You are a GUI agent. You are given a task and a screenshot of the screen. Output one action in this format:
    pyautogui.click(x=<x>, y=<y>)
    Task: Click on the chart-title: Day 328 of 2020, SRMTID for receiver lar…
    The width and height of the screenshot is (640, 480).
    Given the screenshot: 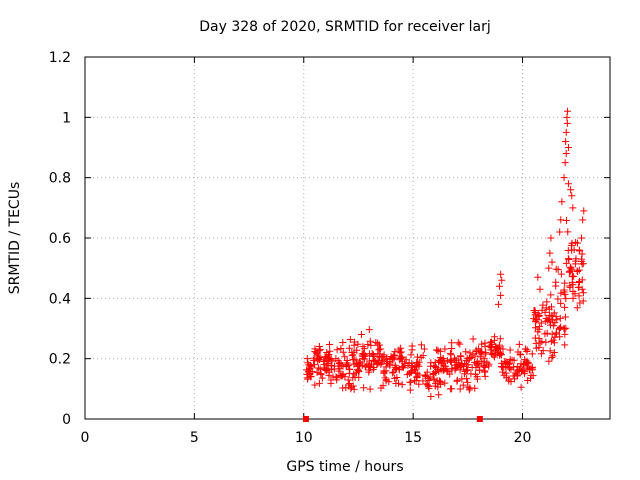 What is the action you would take?
    pyautogui.click(x=345, y=27)
    